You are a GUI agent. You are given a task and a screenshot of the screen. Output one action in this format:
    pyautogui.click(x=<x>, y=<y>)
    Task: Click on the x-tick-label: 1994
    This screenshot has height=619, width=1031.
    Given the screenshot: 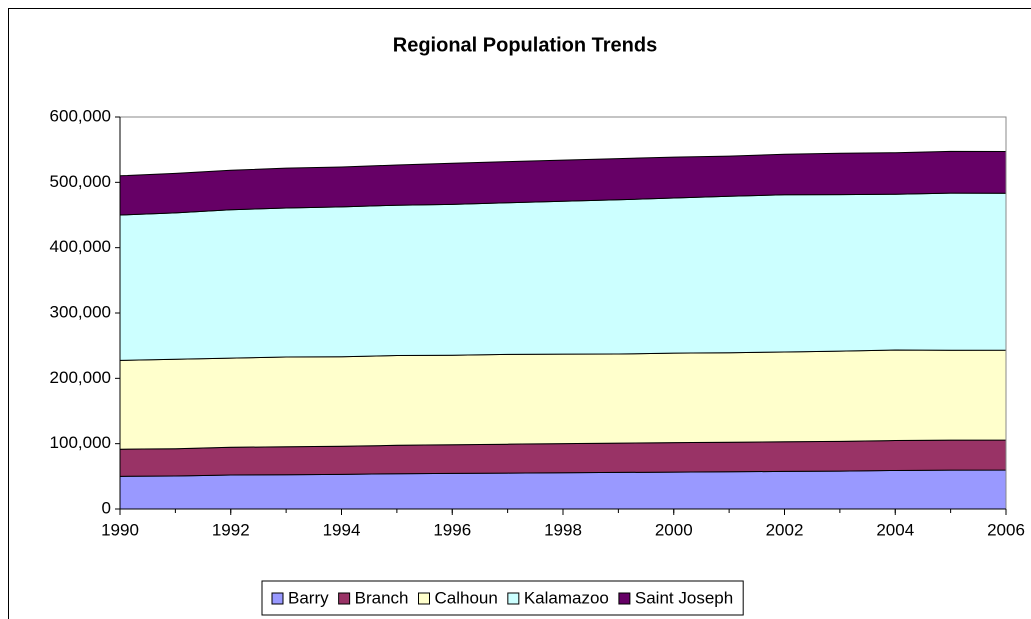 What is the action you would take?
    pyautogui.click(x=342, y=529)
    